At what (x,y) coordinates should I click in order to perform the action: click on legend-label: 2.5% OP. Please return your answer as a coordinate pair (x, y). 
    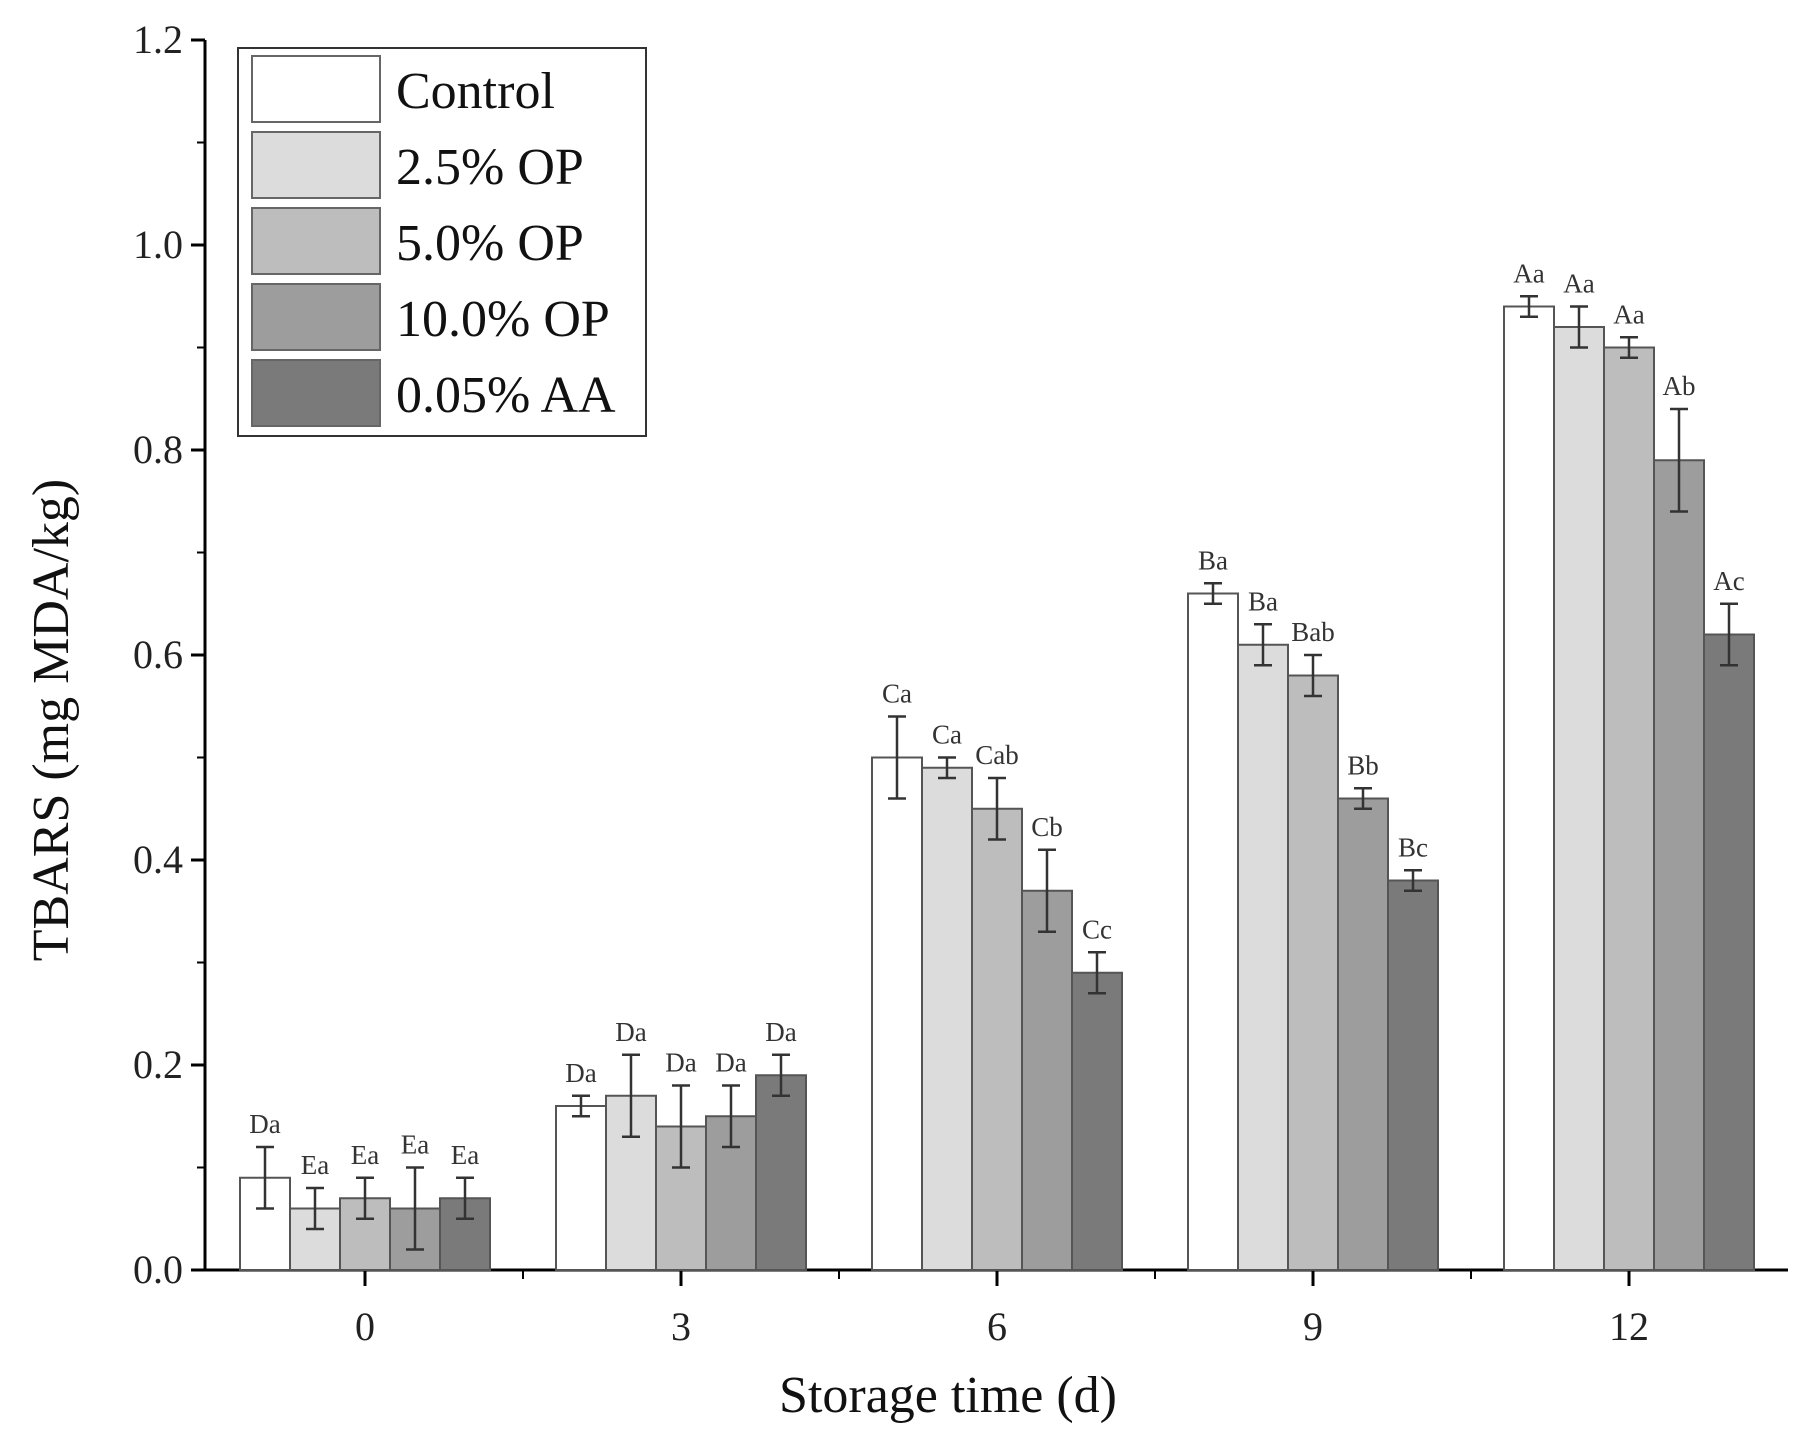
    Looking at the image, I should click on (490, 167).